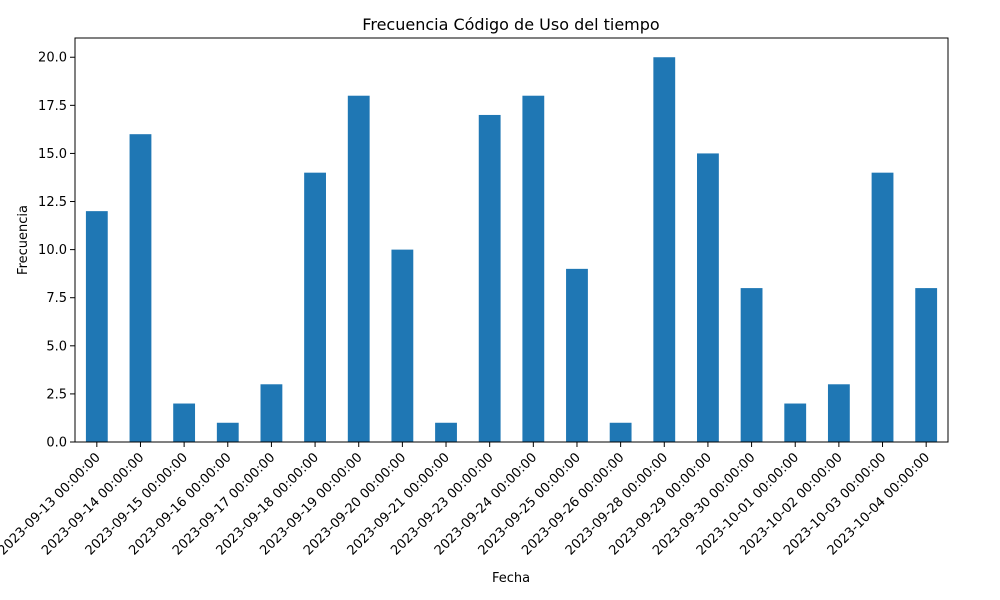  I want to click on x-axis-label: Fecha, so click(511, 578).